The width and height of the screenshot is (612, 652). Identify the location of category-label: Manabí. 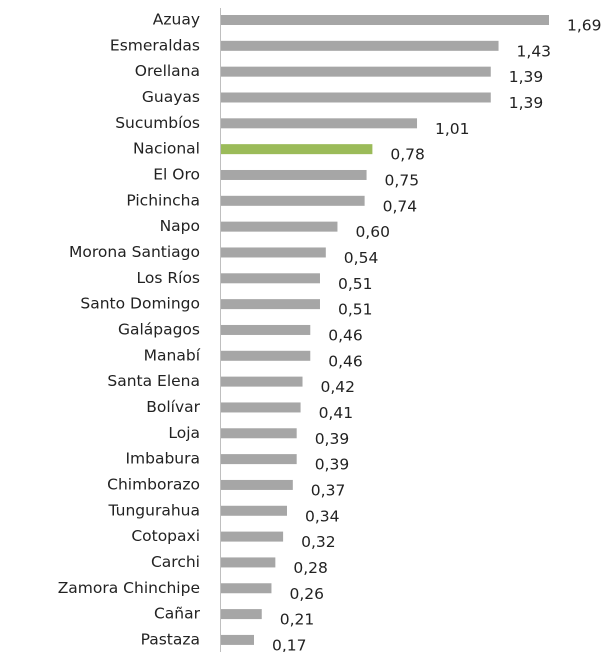
(172, 355).